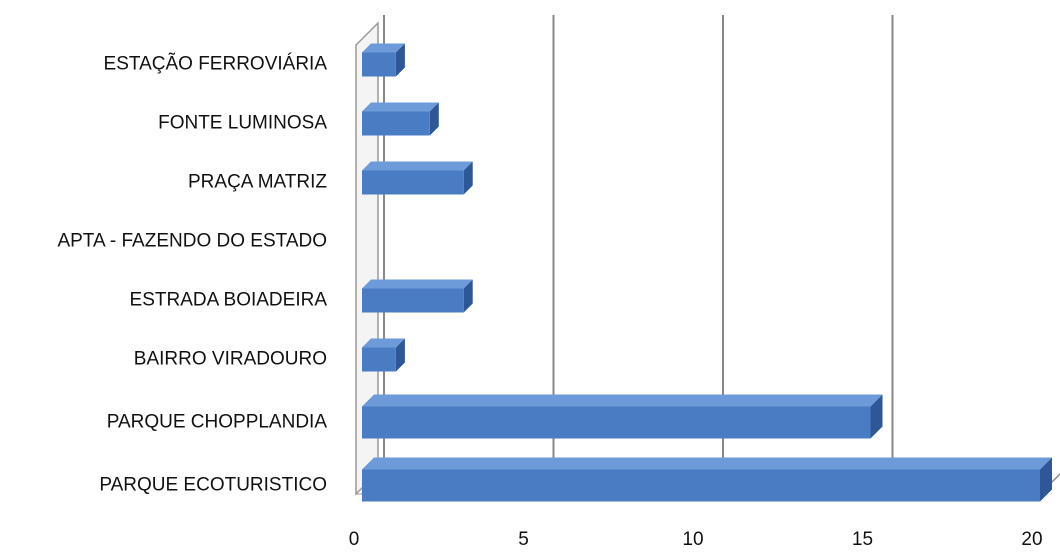 This screenshot has height=554, width=1060. Describe the element at coordinates (242, 123) in the screenshot. I see `y-tick-label: FONTE LUMINOSA` at that location.